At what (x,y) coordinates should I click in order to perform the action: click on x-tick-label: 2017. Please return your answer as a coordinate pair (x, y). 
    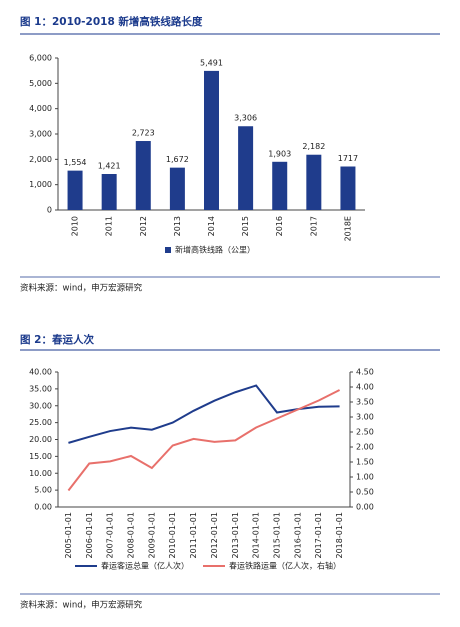
    Looking at the image, I should click on (313, 226).